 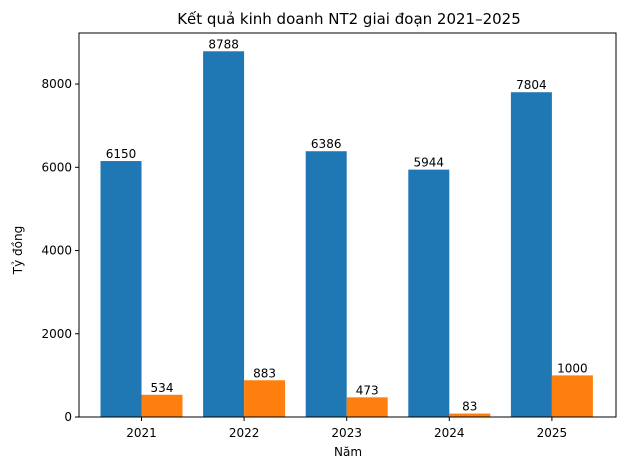 What do you see at coordinates (531, 85) in the screenshot?
I see `data-label: 7804` at bounding box center [531, 85].